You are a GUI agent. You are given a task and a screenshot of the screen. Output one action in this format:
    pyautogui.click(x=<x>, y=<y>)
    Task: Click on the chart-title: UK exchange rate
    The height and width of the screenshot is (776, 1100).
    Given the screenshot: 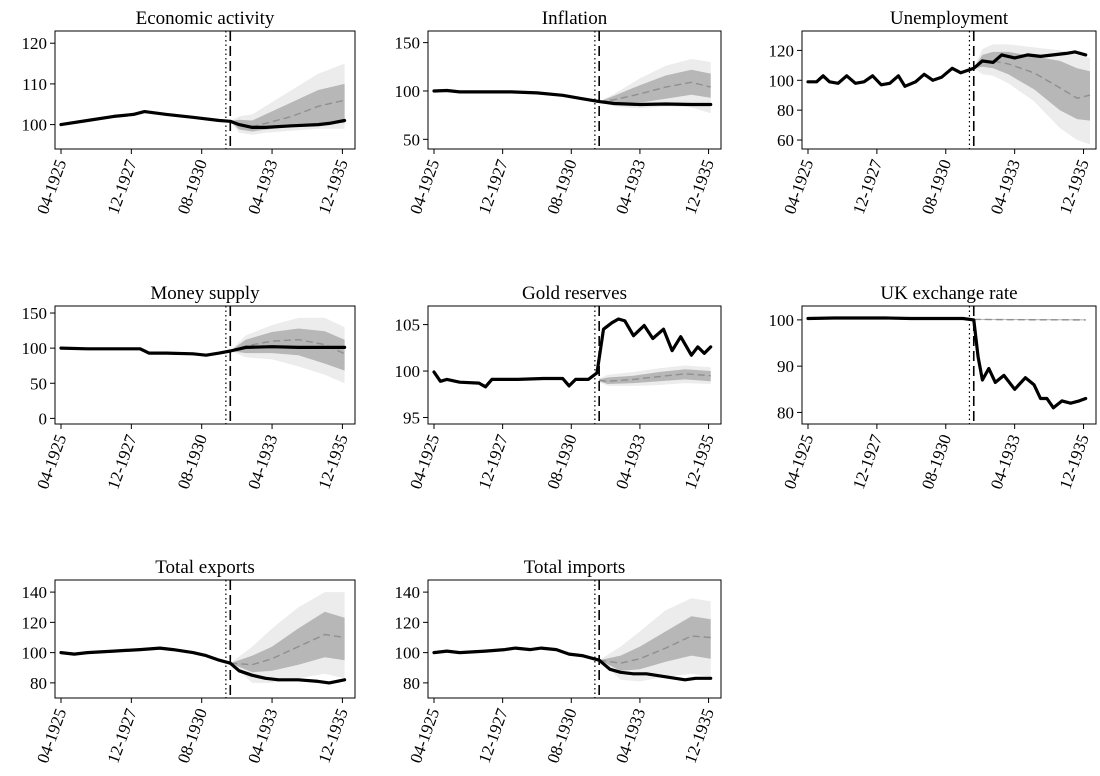 What is the action you would take?
    pyautogui.click(x=948, y=293)
    